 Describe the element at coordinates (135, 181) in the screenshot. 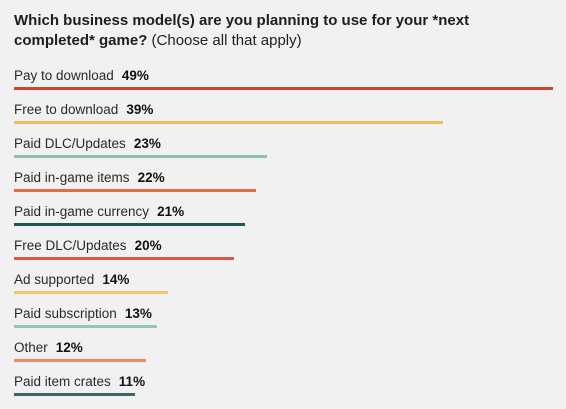

I see `bar-row-paid-in-game-items: Paid in-game items 22%` at that location.